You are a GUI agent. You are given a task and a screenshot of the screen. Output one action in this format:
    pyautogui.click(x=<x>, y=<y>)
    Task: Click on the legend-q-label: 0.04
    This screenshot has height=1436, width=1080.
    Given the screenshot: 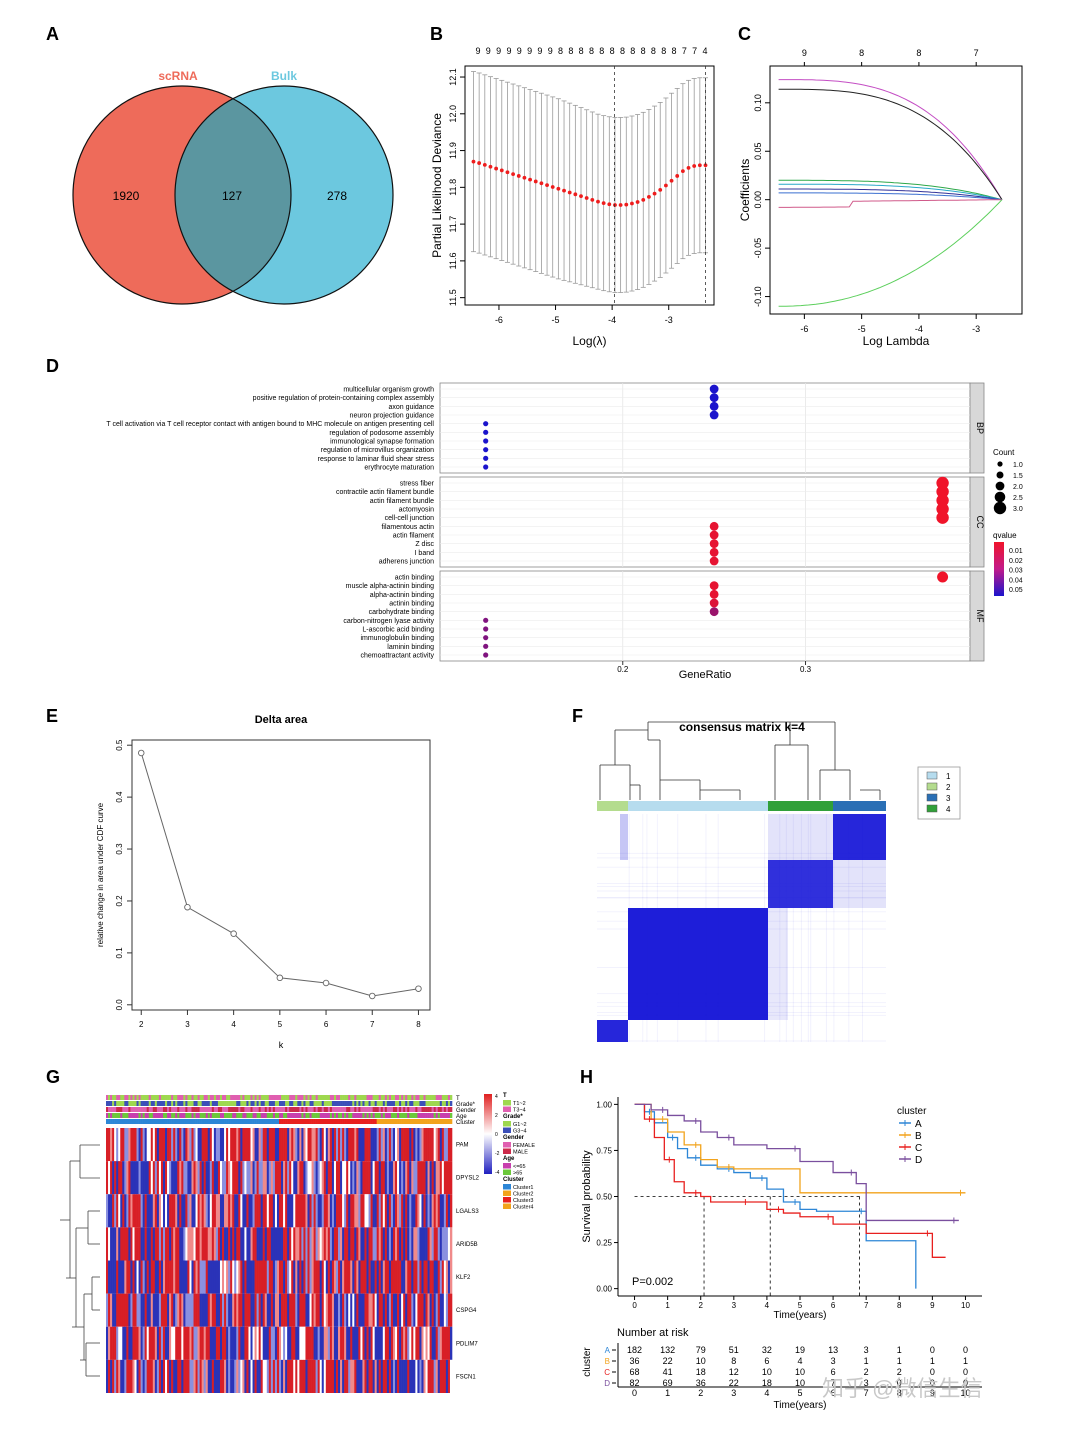 What is the action you would take?
    pyautogui.click(x=1016, y=580)
    